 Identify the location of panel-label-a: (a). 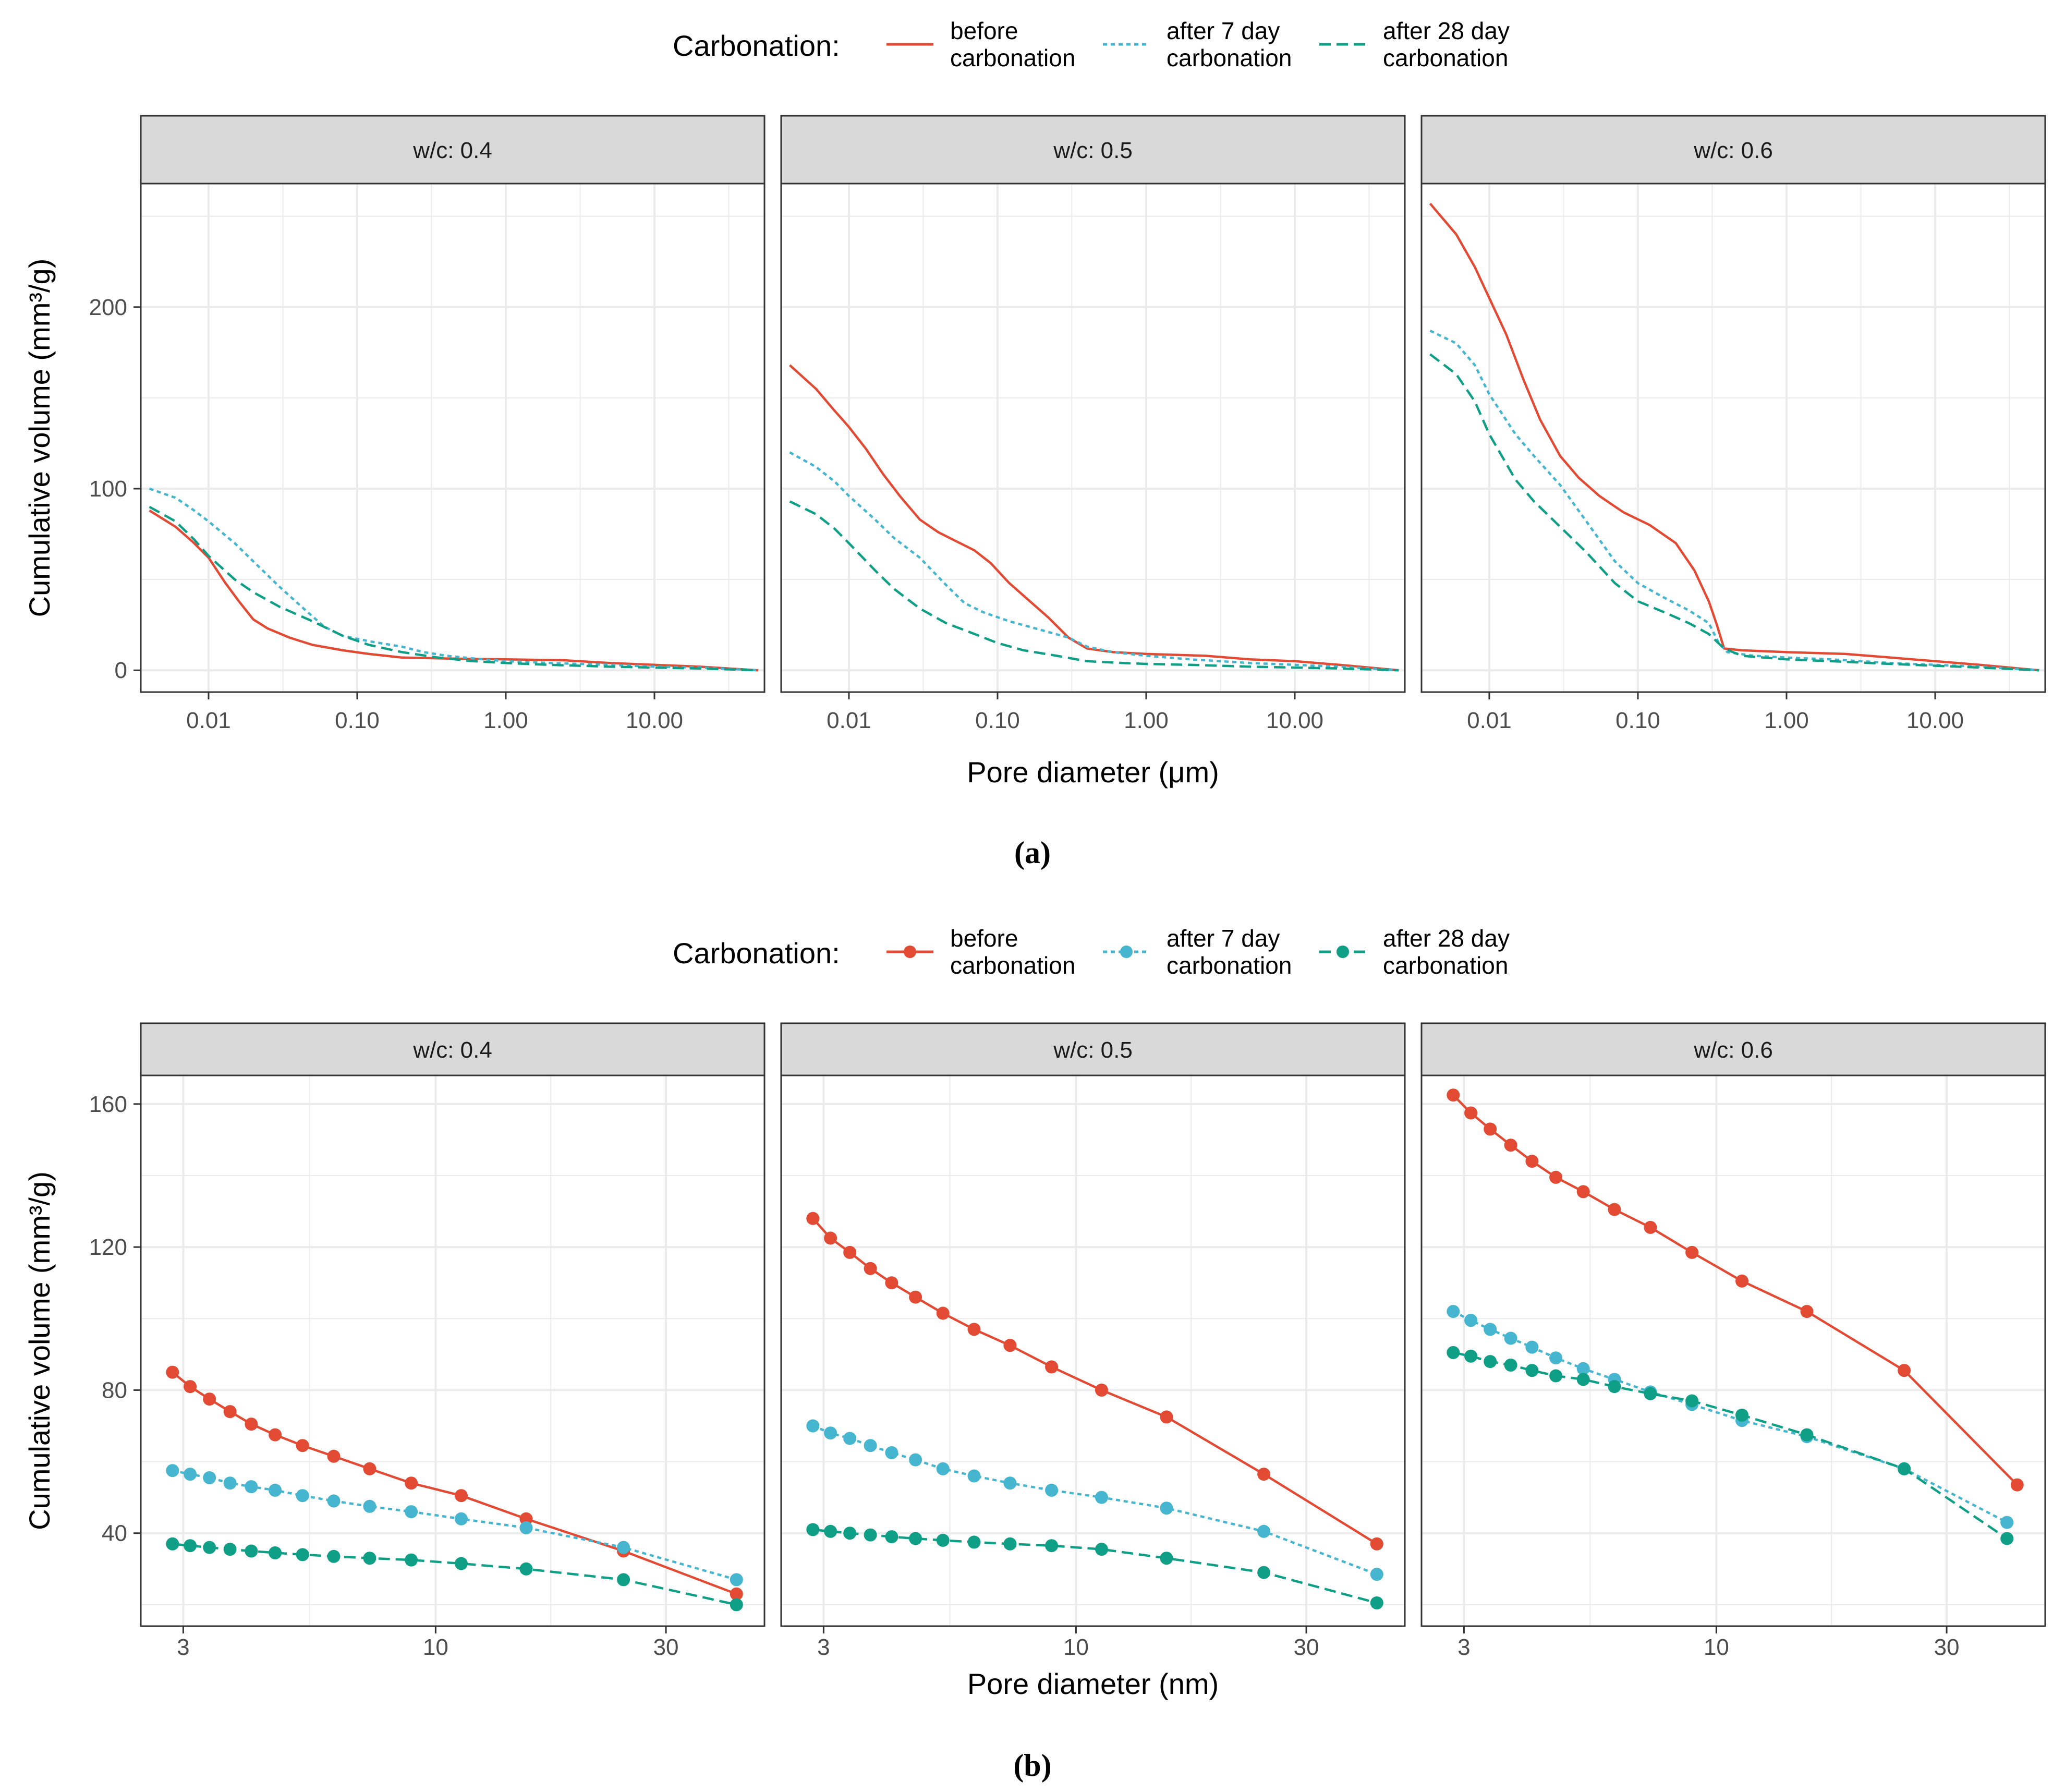
(1032, 853).